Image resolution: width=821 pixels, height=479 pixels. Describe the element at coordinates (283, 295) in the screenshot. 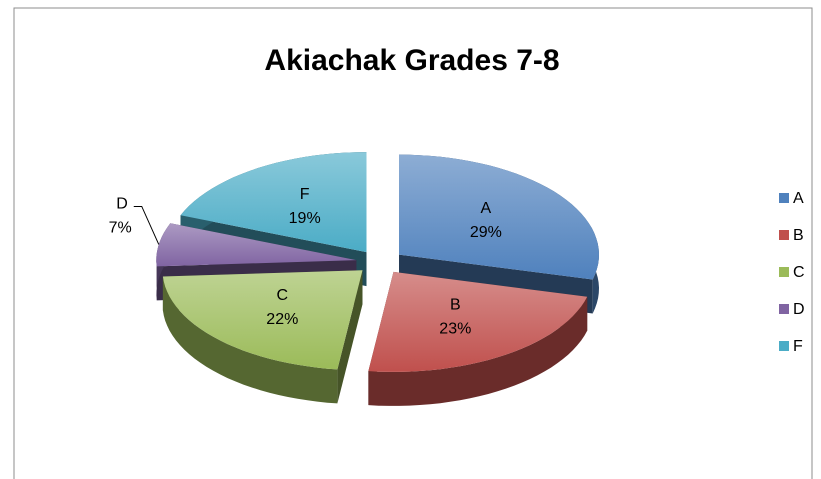

I see `data-label-name: C` at that location.